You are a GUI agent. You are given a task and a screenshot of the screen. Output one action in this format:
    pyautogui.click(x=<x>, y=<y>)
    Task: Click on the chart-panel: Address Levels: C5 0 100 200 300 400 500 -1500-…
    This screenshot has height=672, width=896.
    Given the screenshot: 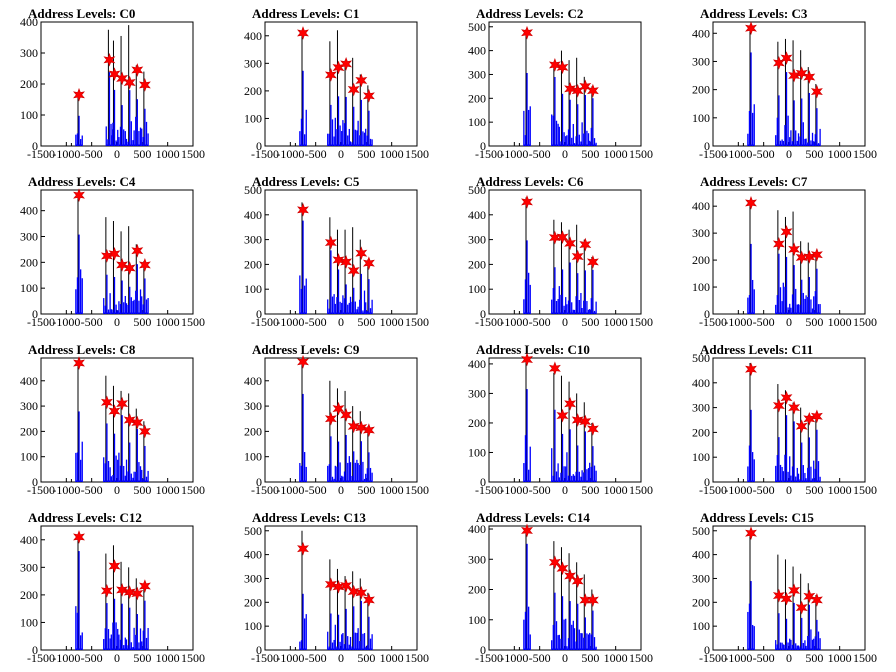 What is the action you would take?
    pyautogui.click(x=336, y=252)
    